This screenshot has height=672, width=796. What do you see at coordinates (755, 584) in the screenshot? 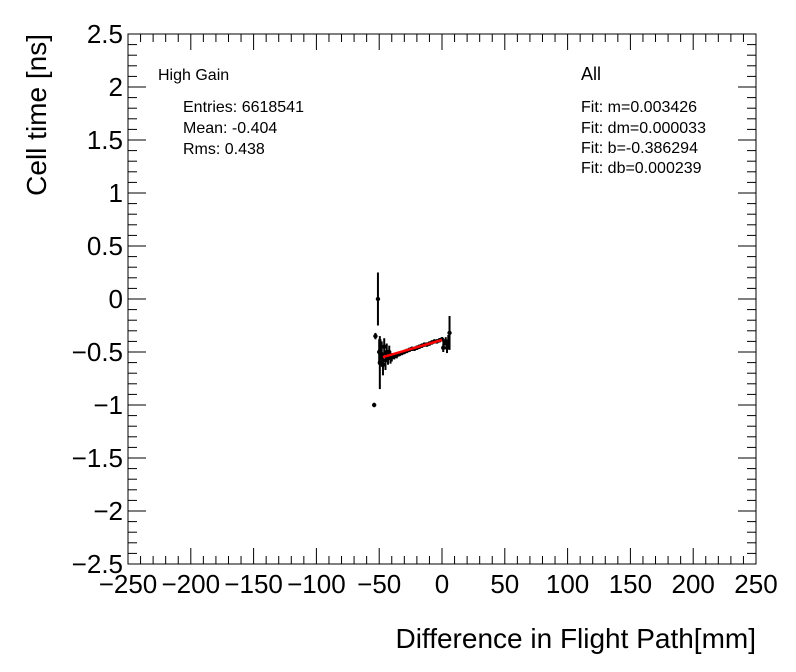
I see `x-tick-label: 250` at bounding box center [755, 584].